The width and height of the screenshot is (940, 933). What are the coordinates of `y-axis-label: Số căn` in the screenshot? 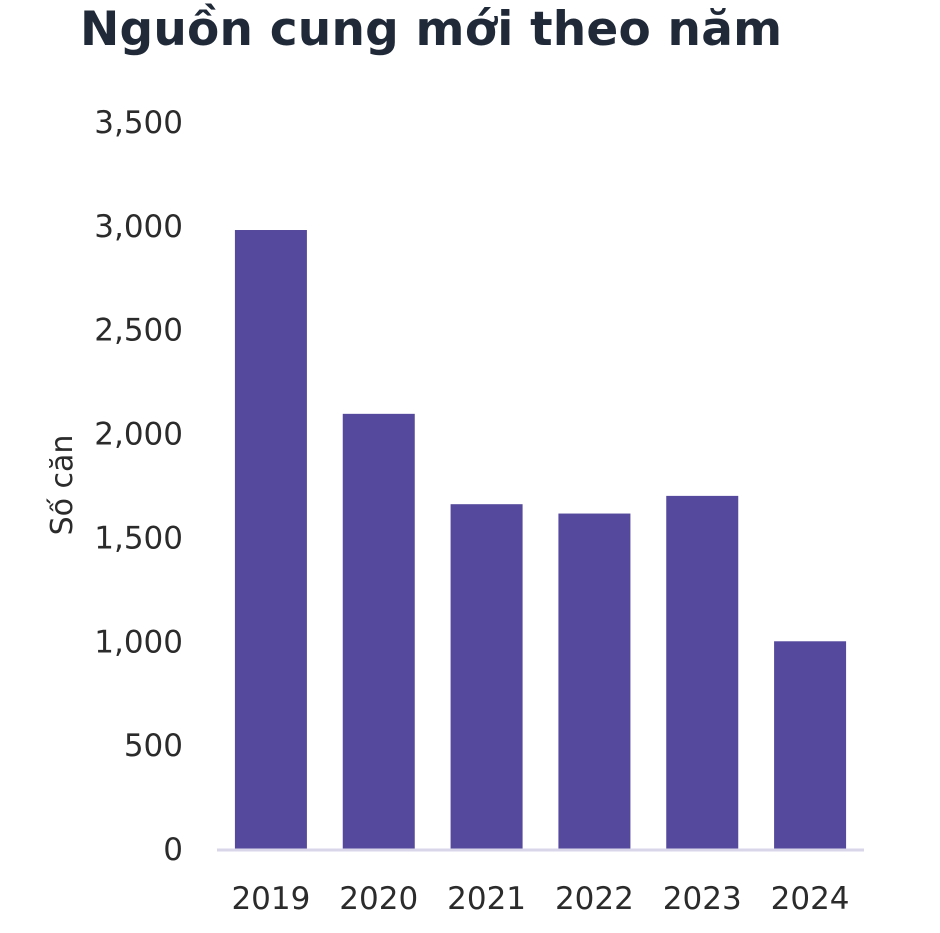 It's located at (62, 485).